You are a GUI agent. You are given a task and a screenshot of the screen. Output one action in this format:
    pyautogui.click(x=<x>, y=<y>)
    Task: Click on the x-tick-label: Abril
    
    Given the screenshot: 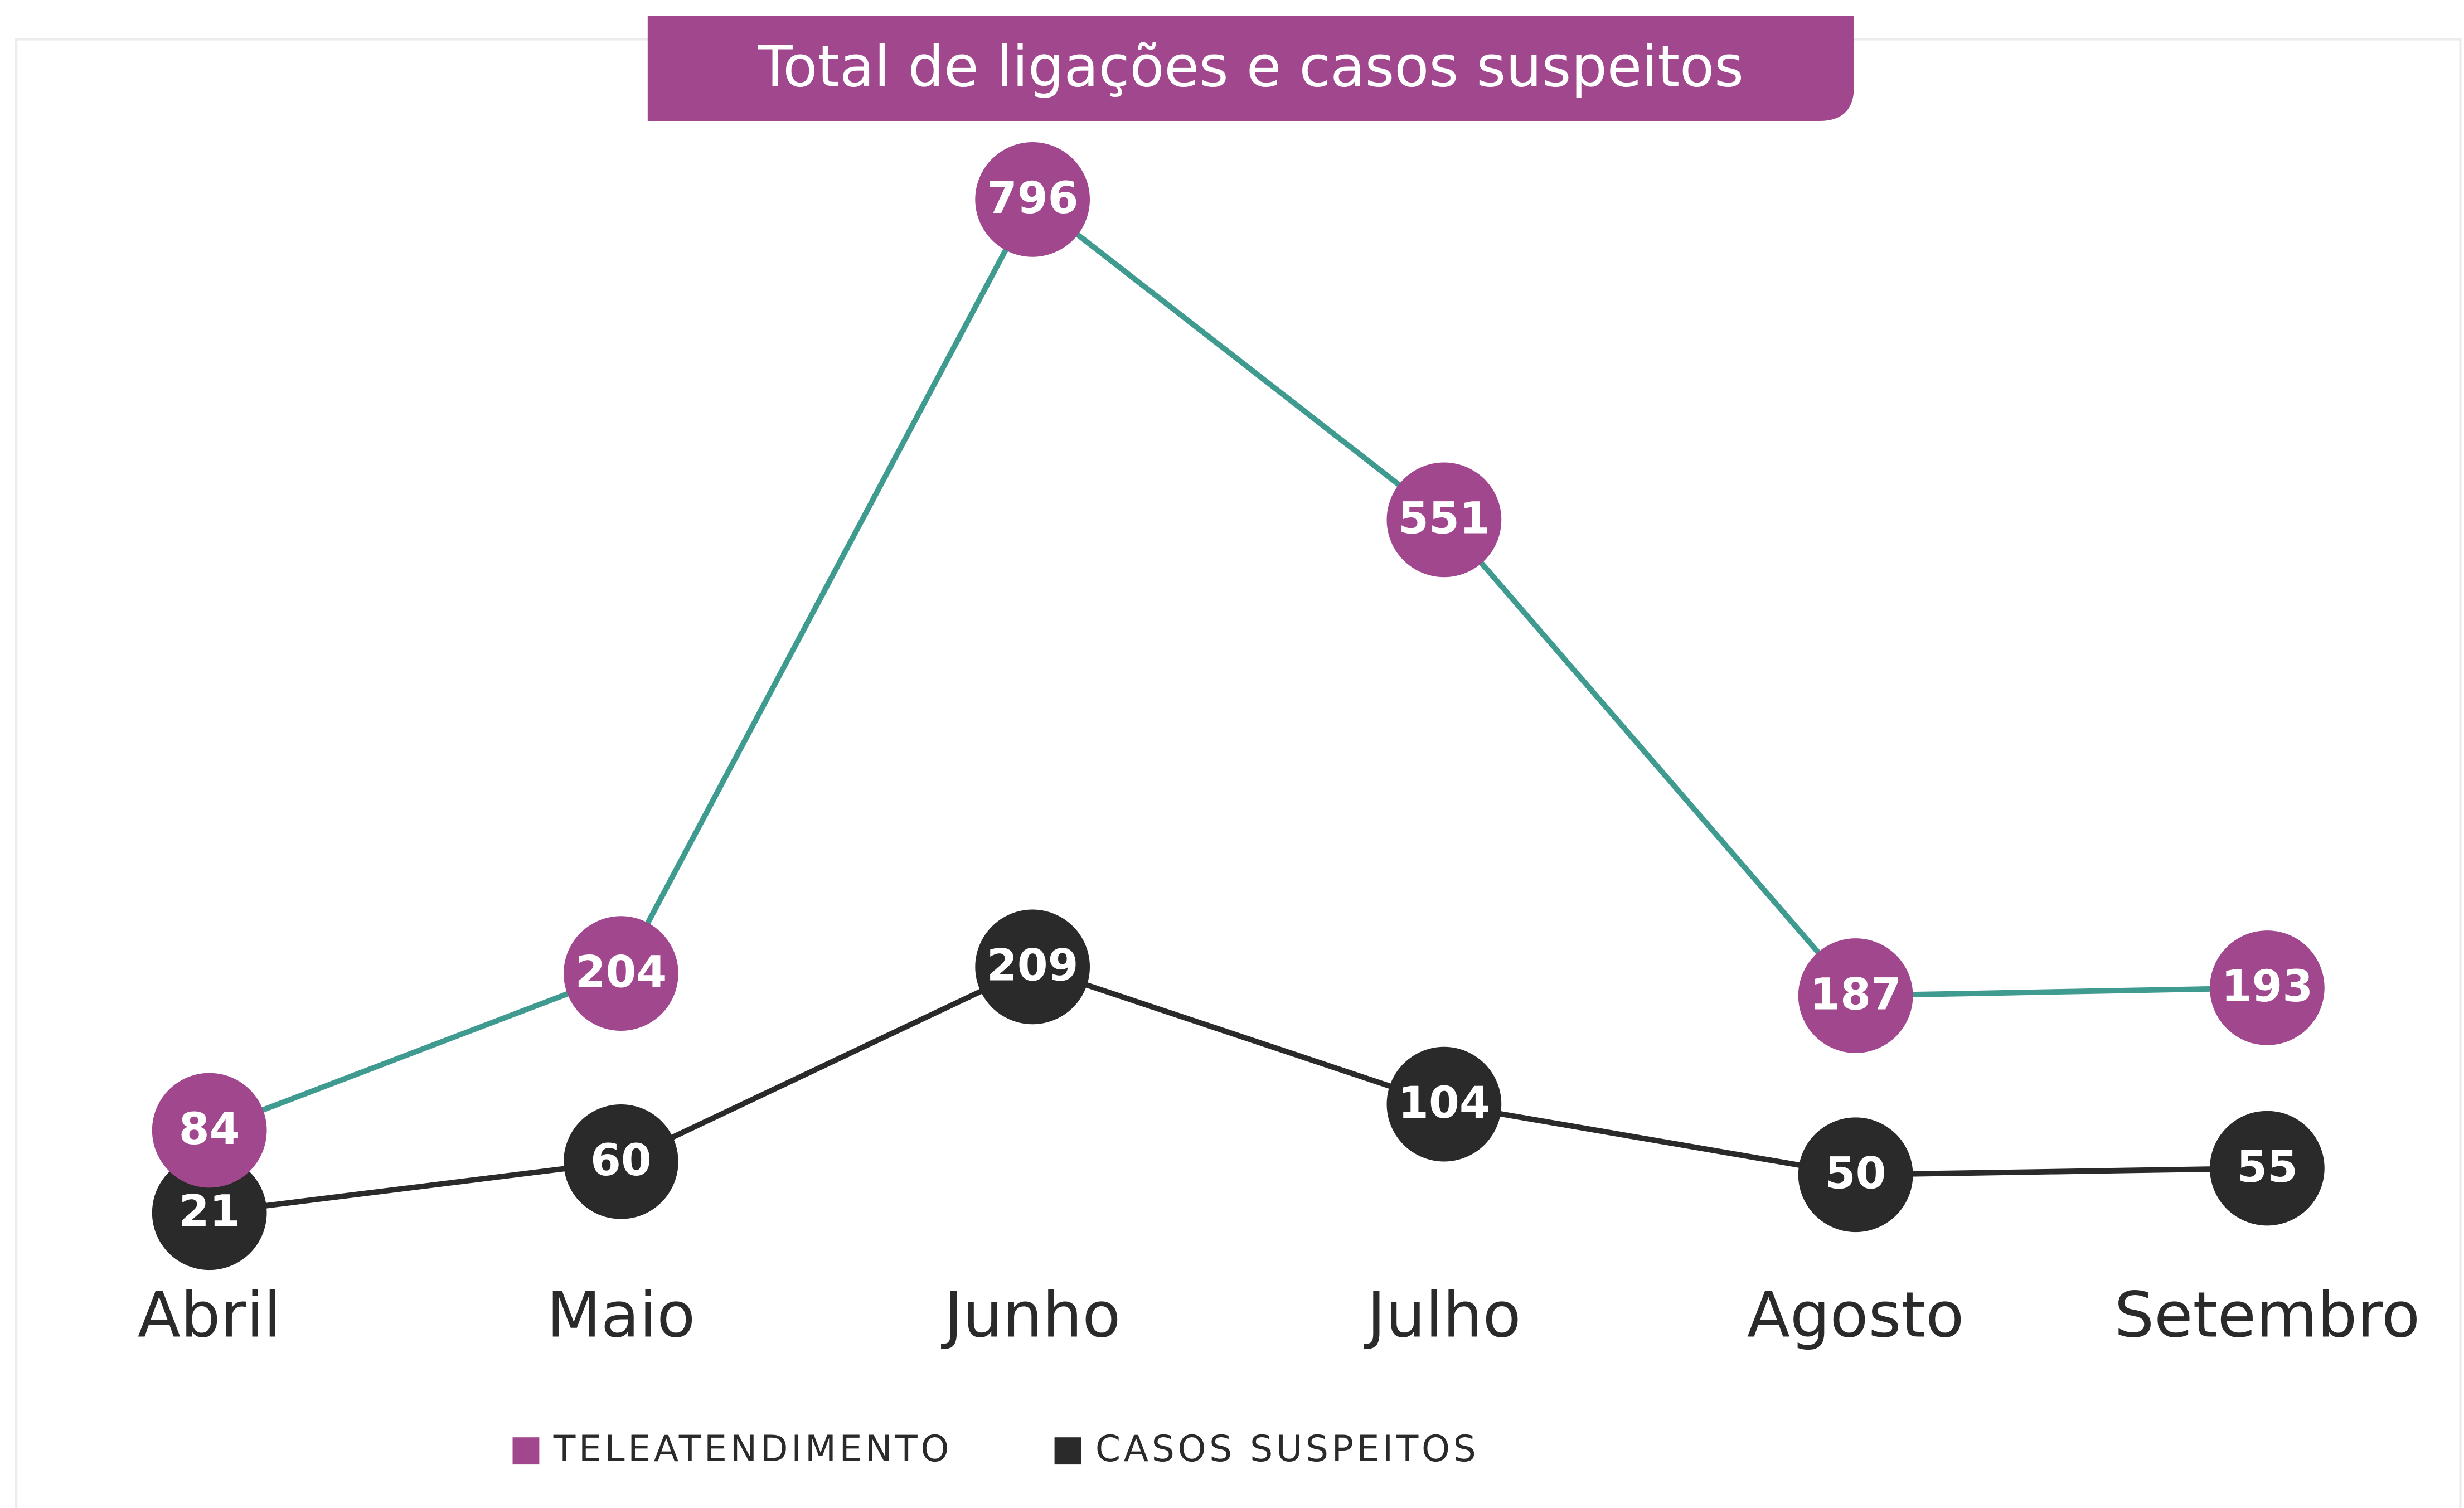 What is the action you would take?
    pyautogui.click(x=210, y=1315)
    